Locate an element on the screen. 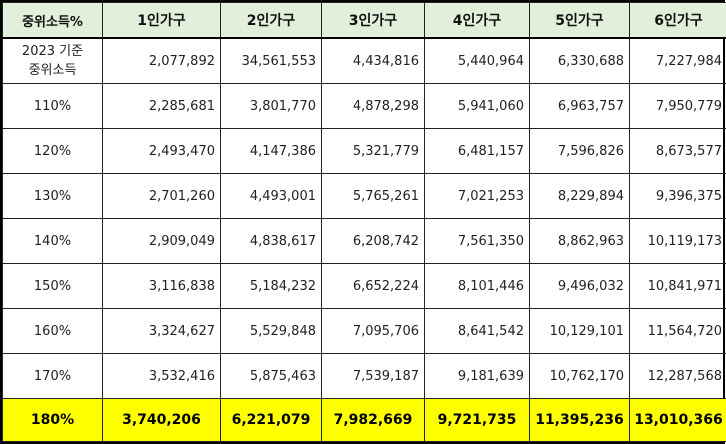 This screenshot has height=444, width=726. cell-2-person: 4,838,617 is located at coordinates (271, 241).